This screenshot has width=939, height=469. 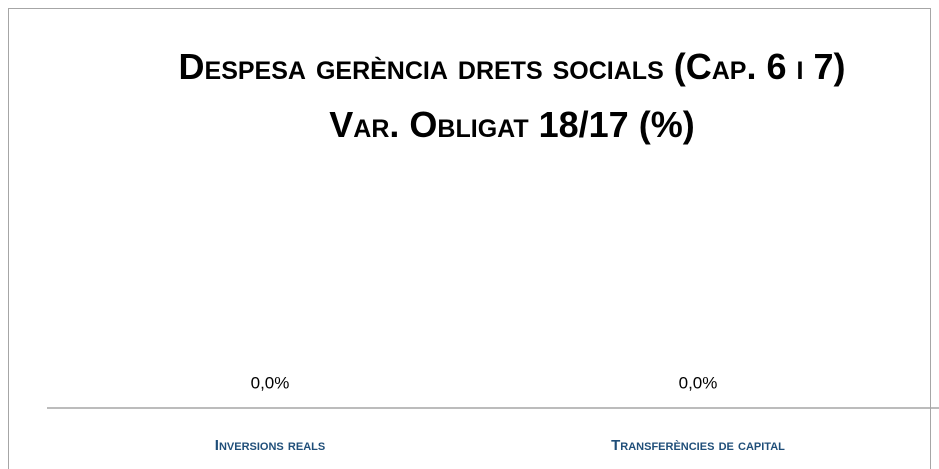 What do you see at coordinates (270, 445) in the screenshot?
I see `x-tick-label: Inversions reals` at bounding box center [270, 445].